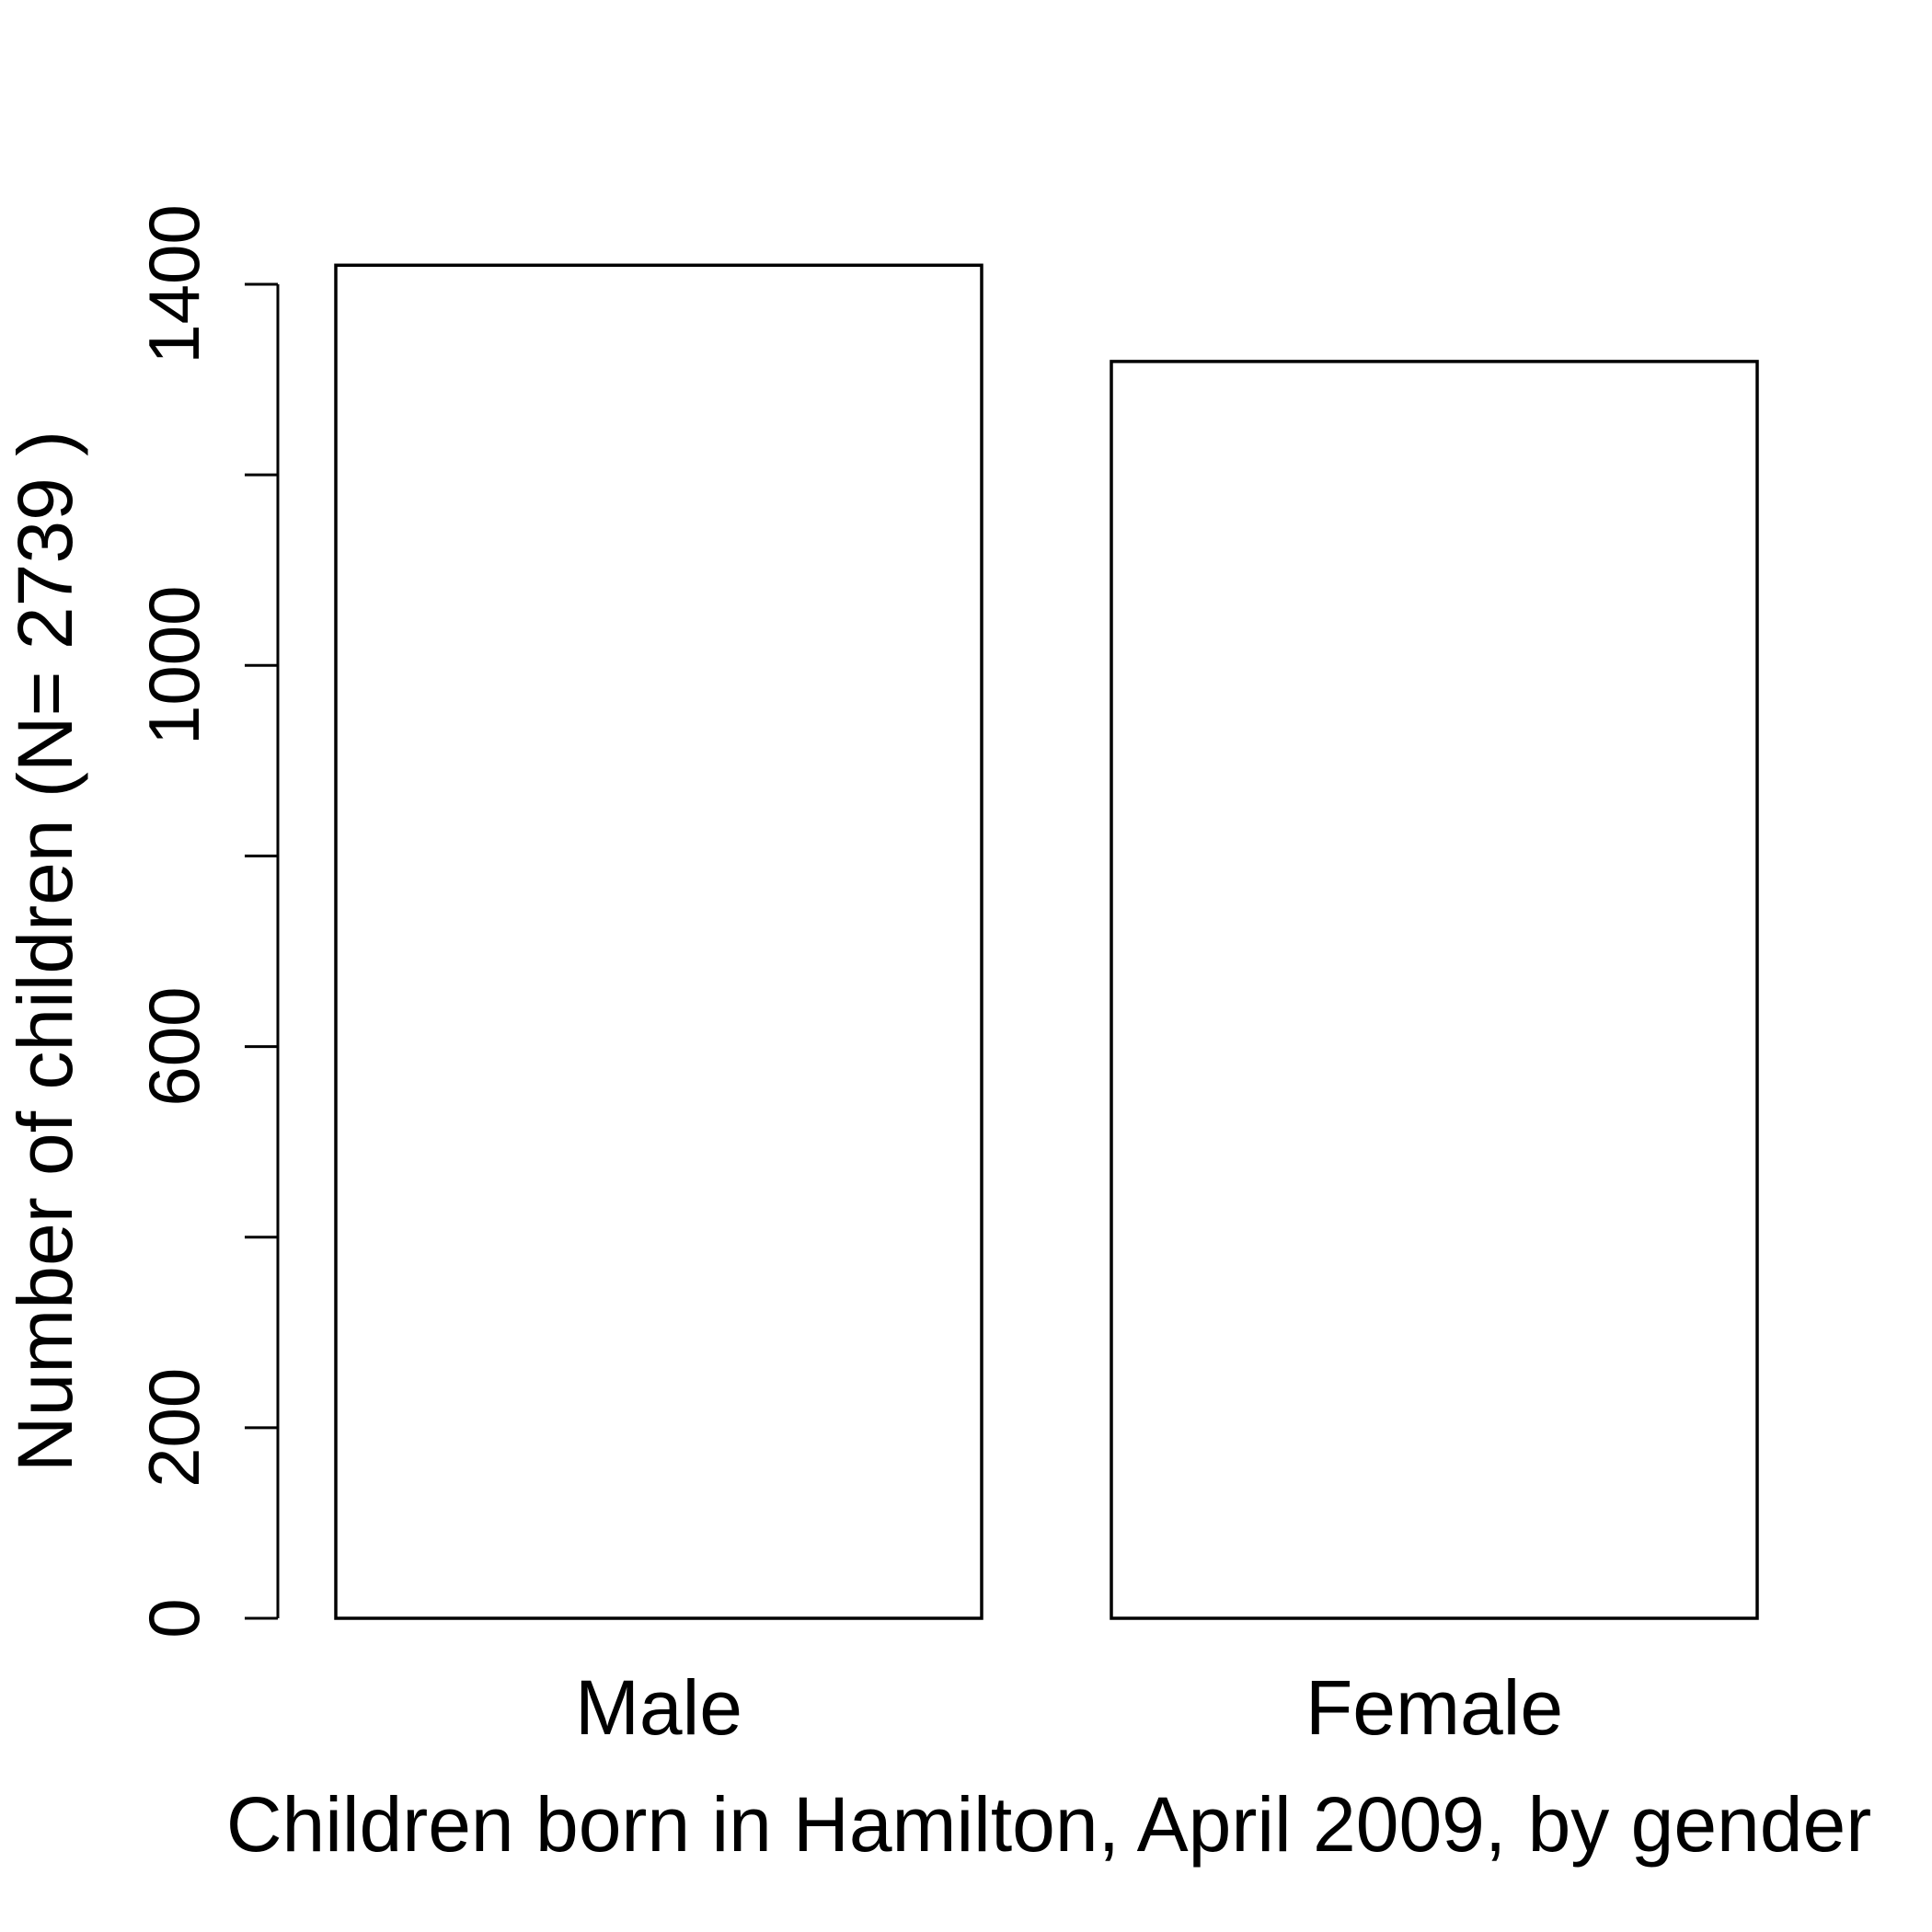 This screenshot has height=1932, width=1932. Describe the element at coordinates (206, 921) in the screenshot. I see `y-axis: 0 200 600 1000 1400` at that location.